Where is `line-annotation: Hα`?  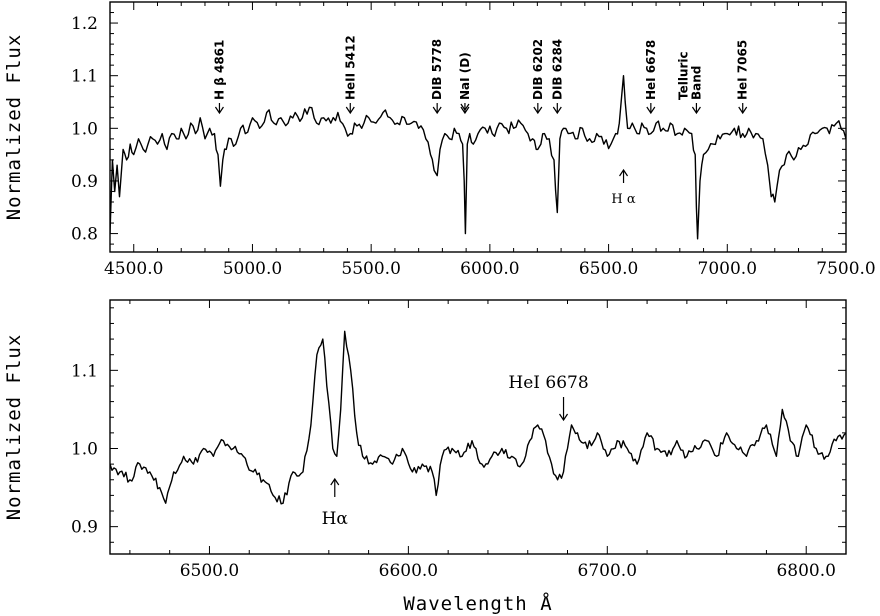 line-annotation: Hα is located at coordinates (335, 519).